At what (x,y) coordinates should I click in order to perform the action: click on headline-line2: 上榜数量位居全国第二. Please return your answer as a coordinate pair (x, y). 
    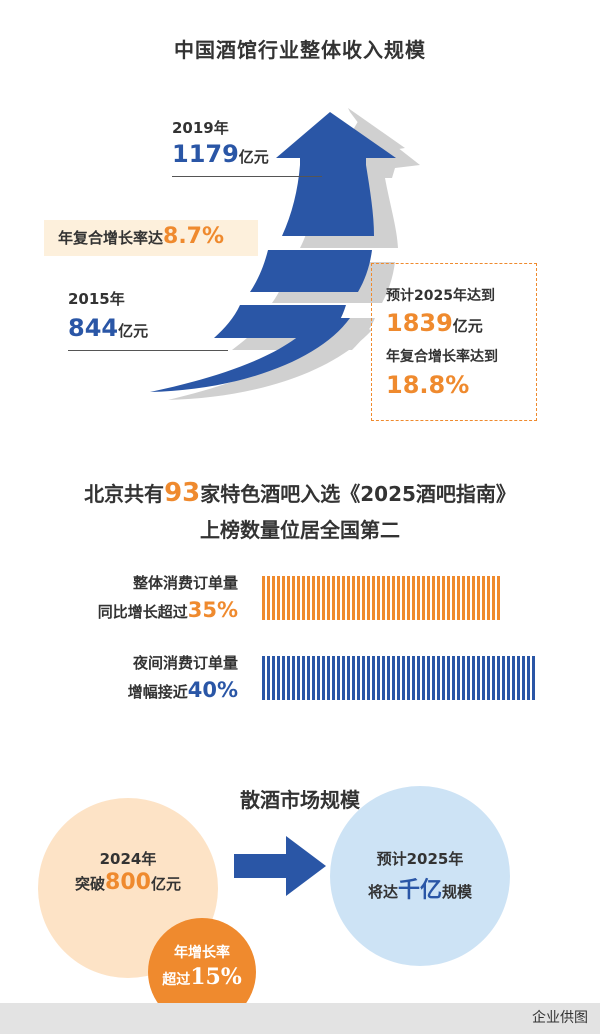
    Looking at the image, I should click on (300, 530).